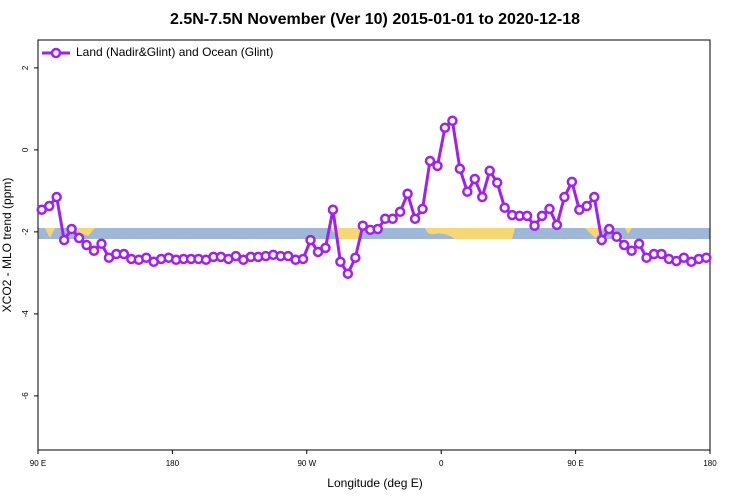 The width and height of the screenshot is (750, 500). What do you see at coordinates (374, 483) in the screenshot?
I see `x-axis-label: Longitude (deg E)` at bounding box center [374, 483].